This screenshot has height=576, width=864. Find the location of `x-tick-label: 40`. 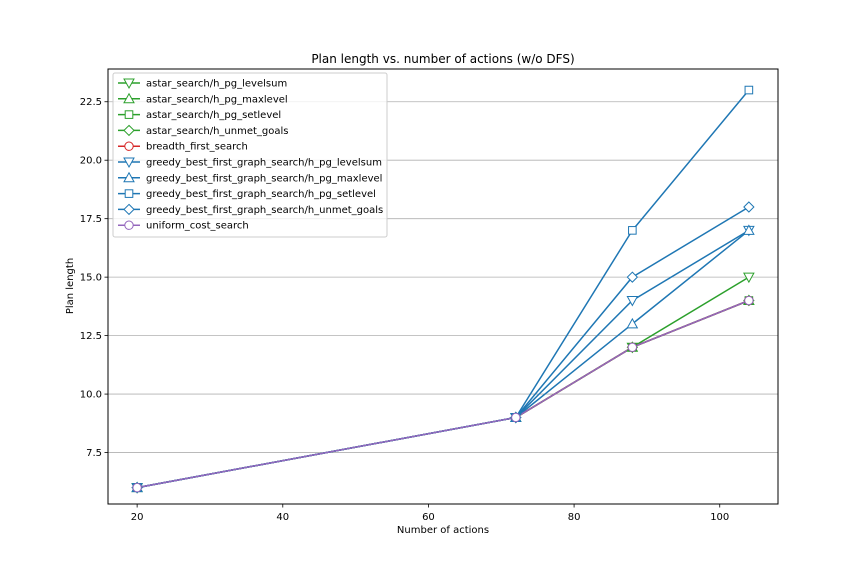

x-tick-label: 40 is located at coordinates (282, 517).